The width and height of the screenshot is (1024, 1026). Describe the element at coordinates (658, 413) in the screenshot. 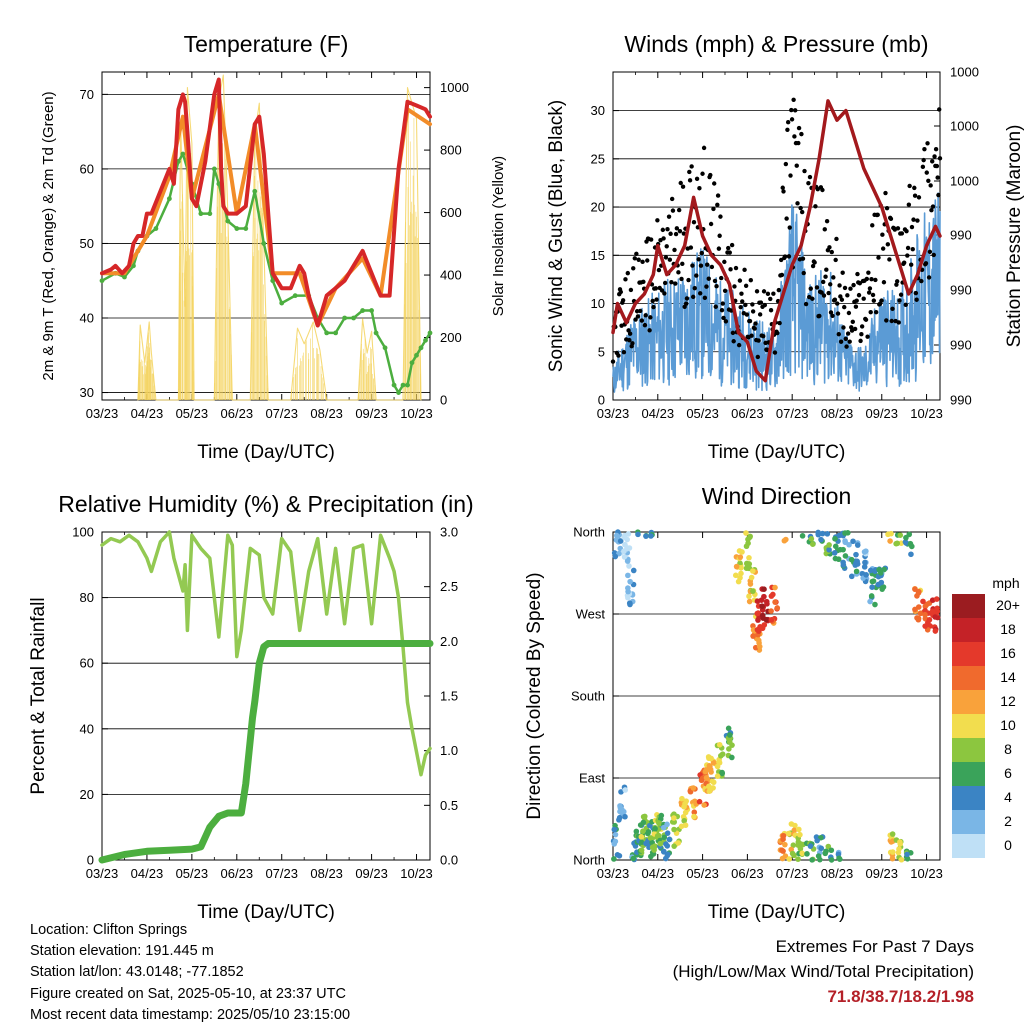

I see `x-tick-label-1-1: 04/23` at that location.